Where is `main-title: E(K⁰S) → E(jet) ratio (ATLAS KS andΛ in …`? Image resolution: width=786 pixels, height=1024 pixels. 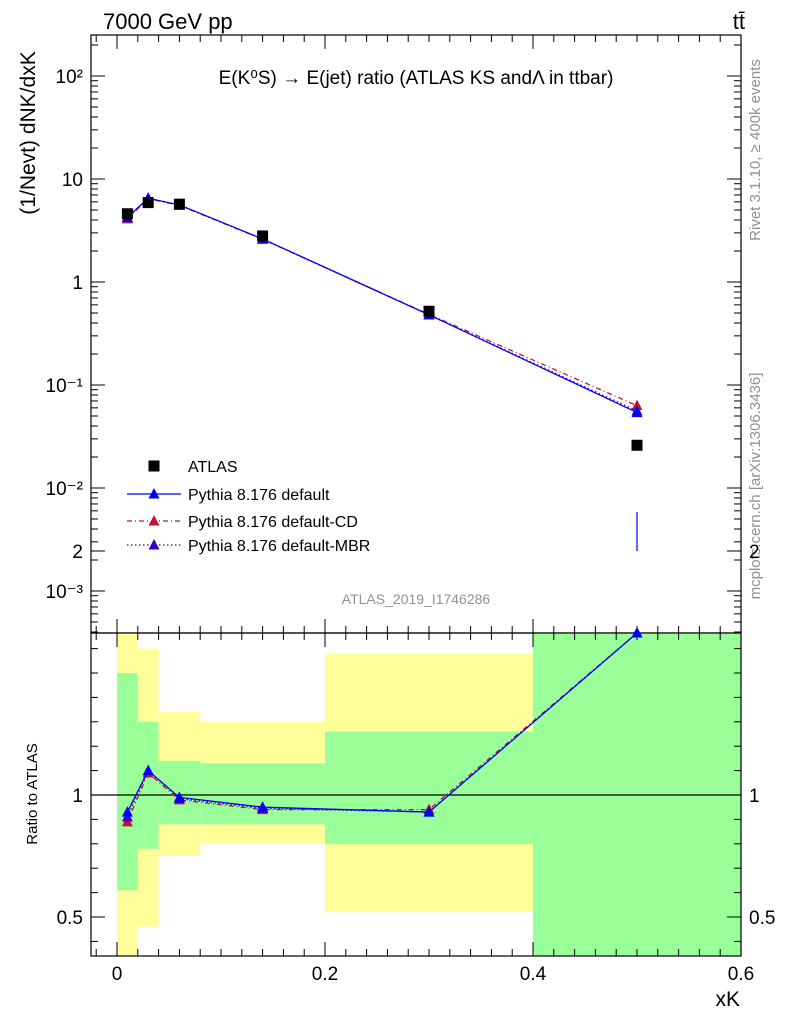
main-title: E(K⁰S) → E(jet) ratio (ATLAS KS andΛ in … is located at coordinates (416, 78).